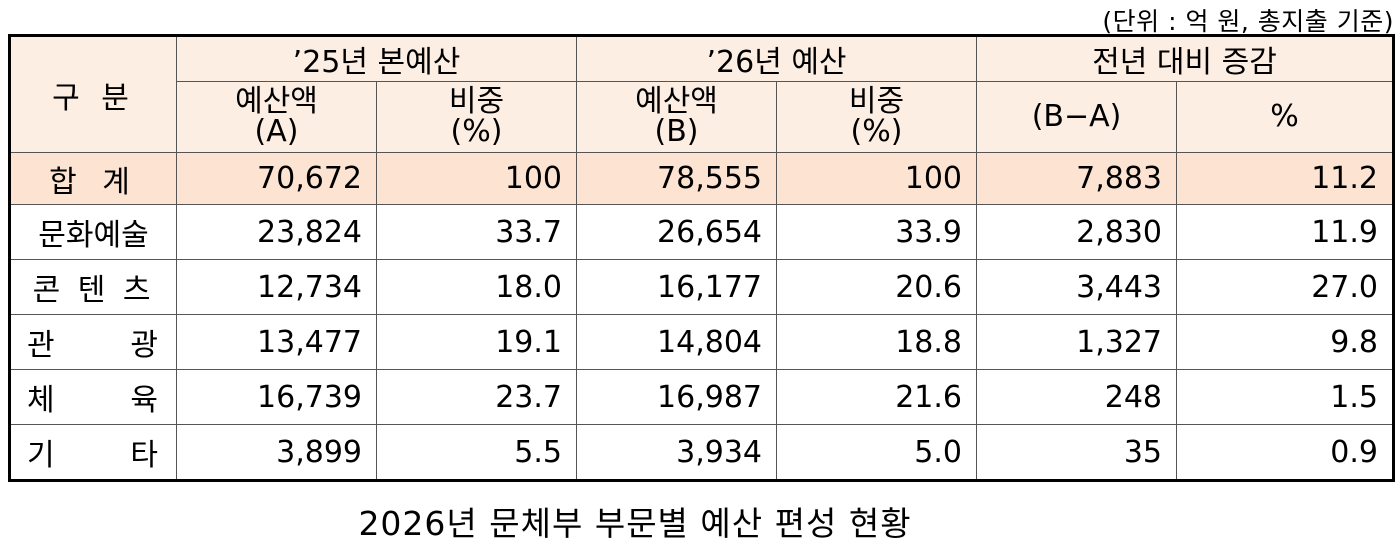 The height and width of the screenshot is (545, 1400). What do you see at coordinates (1077, 342) in the screenshot?
I see `cell-diff: 1,327` at bounding box center [1077, 342].